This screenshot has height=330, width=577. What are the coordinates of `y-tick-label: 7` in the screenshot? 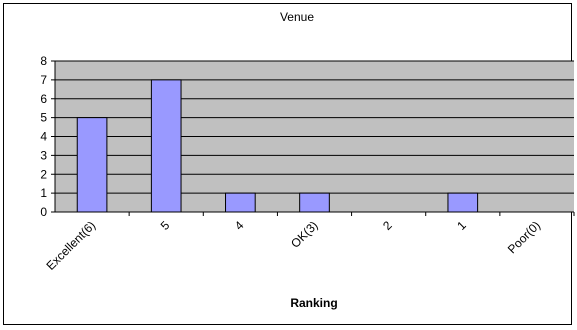 It's located at (43, 80).